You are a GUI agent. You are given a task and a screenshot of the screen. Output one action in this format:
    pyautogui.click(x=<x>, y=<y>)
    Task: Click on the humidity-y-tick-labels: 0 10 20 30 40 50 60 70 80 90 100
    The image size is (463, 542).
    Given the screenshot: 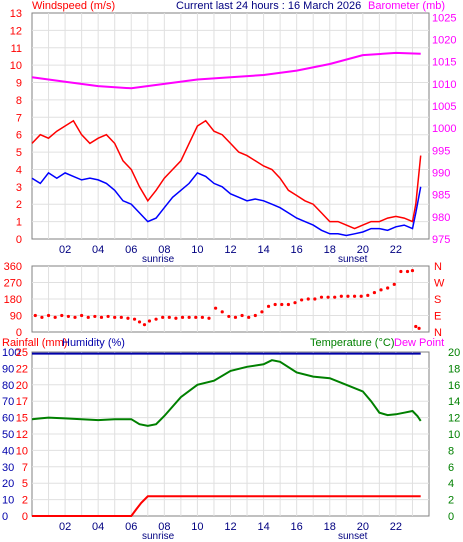 What is the action you would take?
    pyautogui.click(x=11, y=435)
    